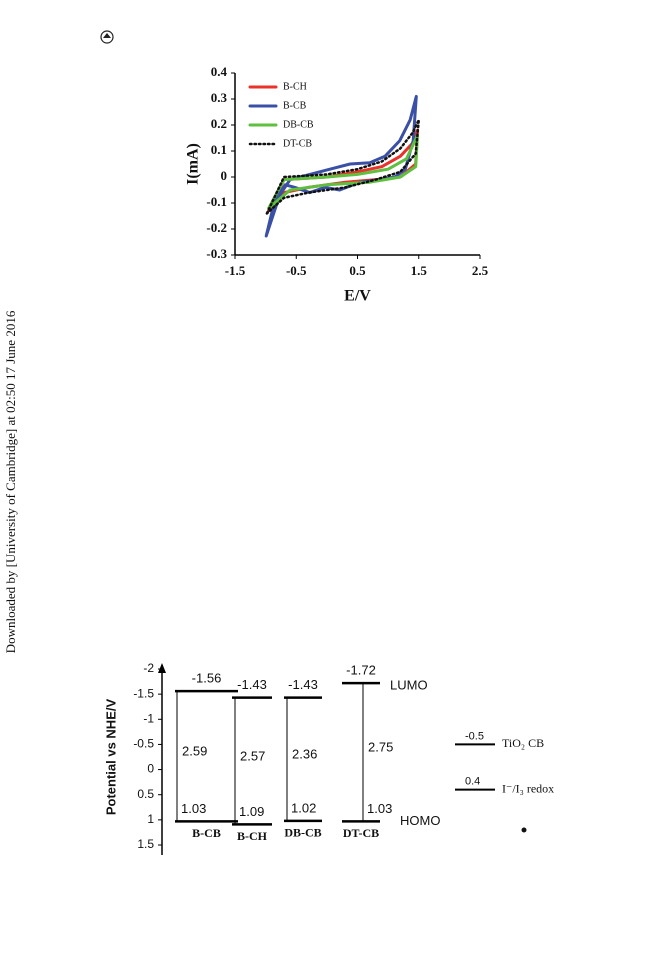 This screenshot has width=672, height=960. What do you see at coordinates (207, 678) in the screenshot?
I see `lumo-value: -1.56` at bounding box center [207, 678].